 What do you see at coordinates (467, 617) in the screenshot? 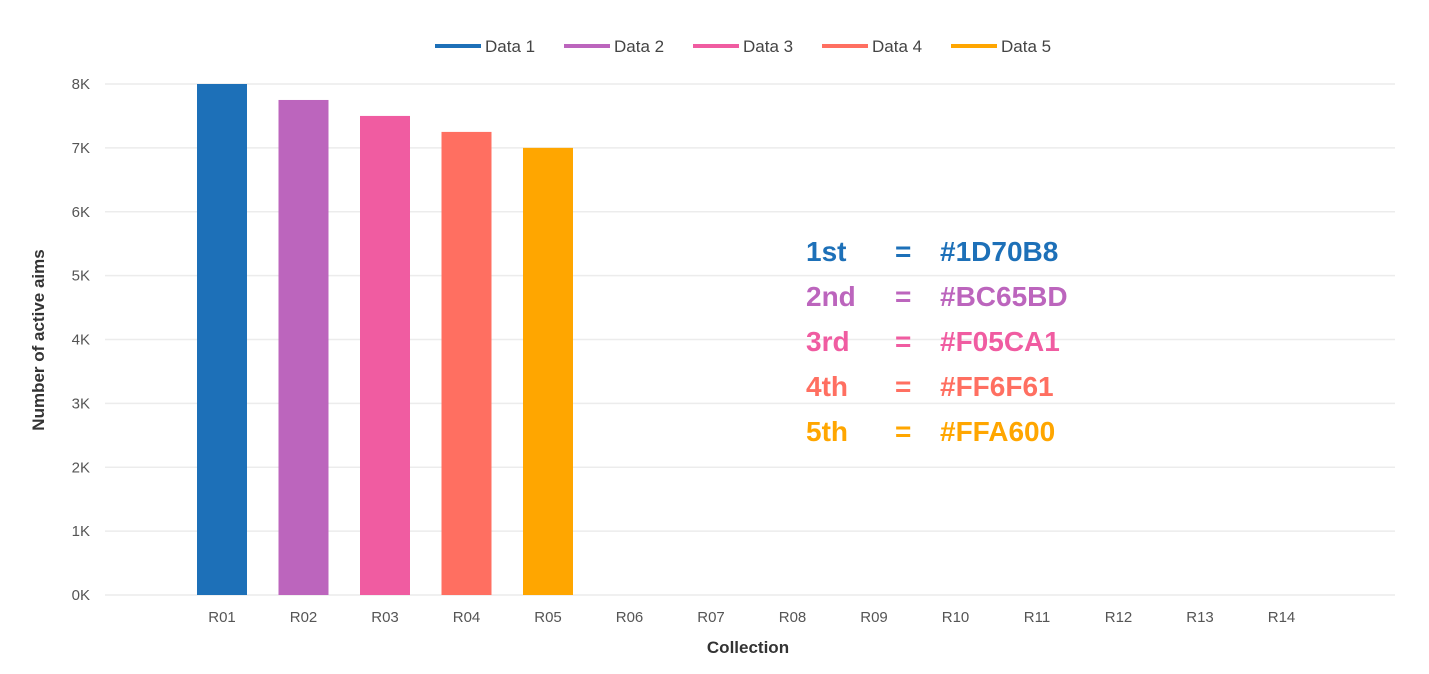
I see `x-tick-label: R04` at bounding box center [467, 617].